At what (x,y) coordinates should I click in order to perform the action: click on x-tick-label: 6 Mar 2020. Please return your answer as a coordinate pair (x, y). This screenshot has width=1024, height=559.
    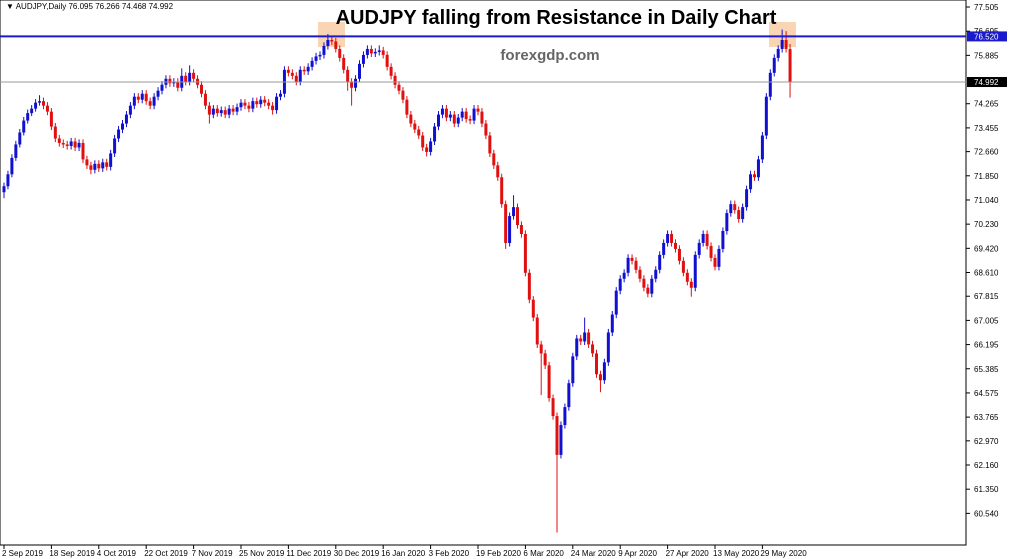
    Looking at the image, I should click on (543, 553).